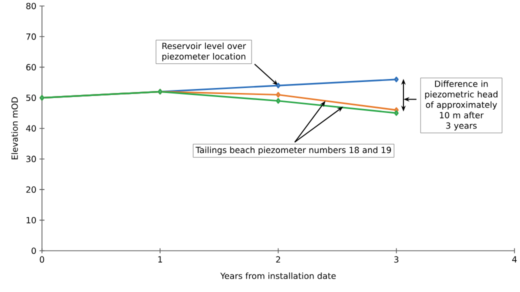 The image size is (520, 292). I want to click on y-tick-label: 80, so click(31, 6).